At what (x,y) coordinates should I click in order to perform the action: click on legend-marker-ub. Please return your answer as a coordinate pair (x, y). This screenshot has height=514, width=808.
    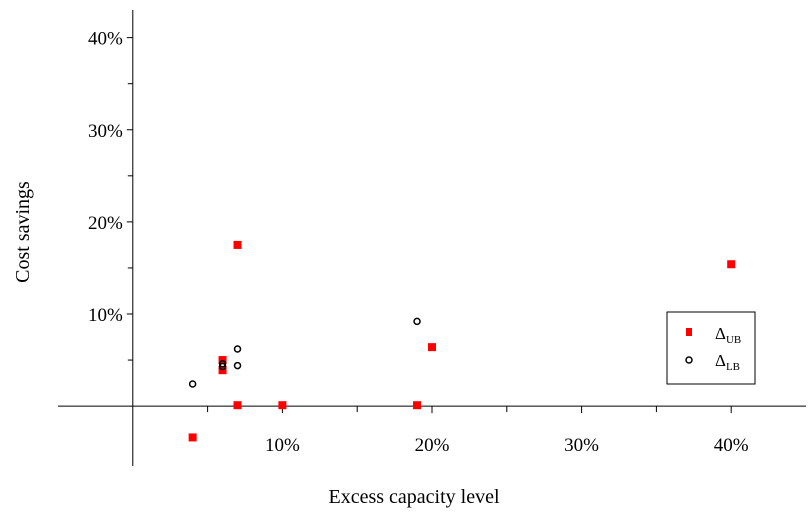
    Looking at the image, I should click on (689, 332).